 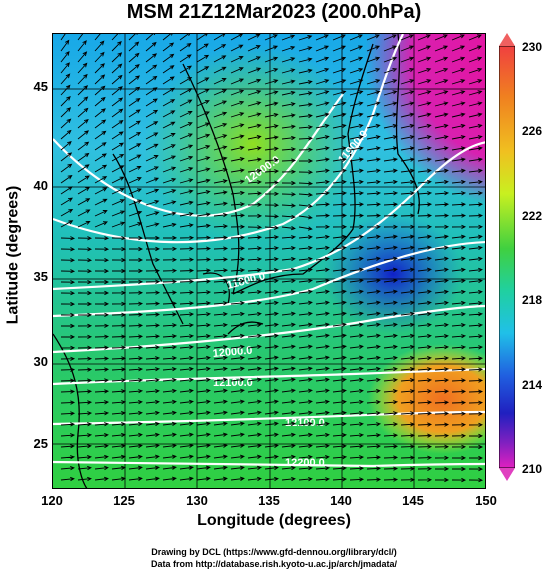 I want to click on colorbar-tick: 214, so click(x=532, y=385).